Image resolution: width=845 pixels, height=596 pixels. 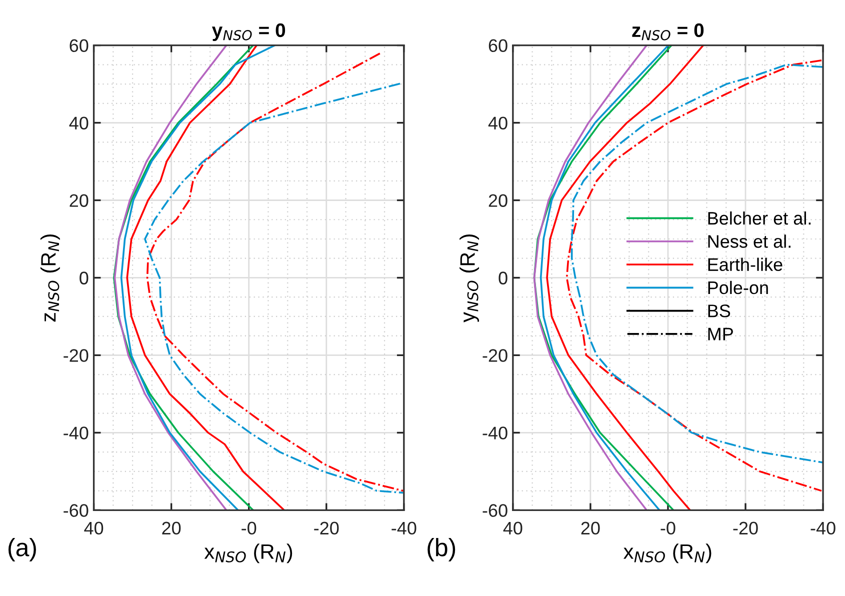 I want to click on legend-label: MP, so click(x=720, y=334).